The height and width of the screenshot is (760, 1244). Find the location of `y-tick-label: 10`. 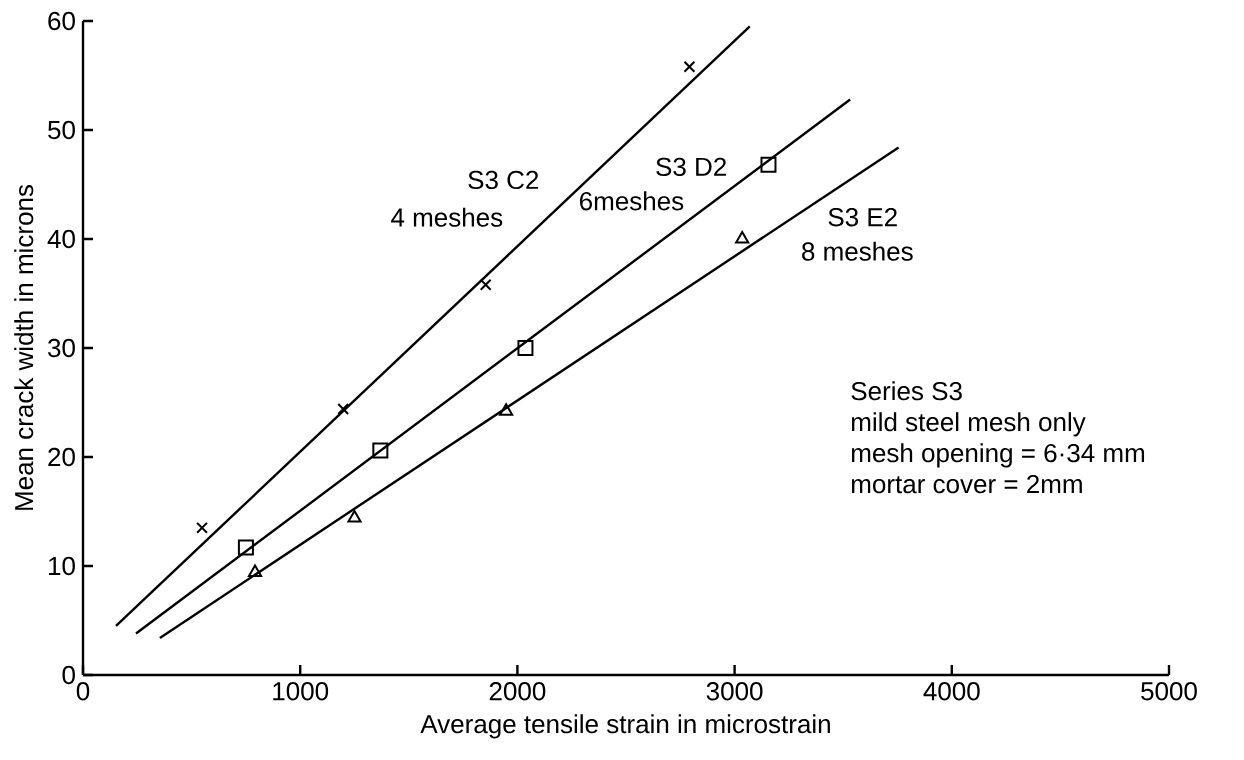

y-tick-label: 10 is located at coordinates (62, 566).